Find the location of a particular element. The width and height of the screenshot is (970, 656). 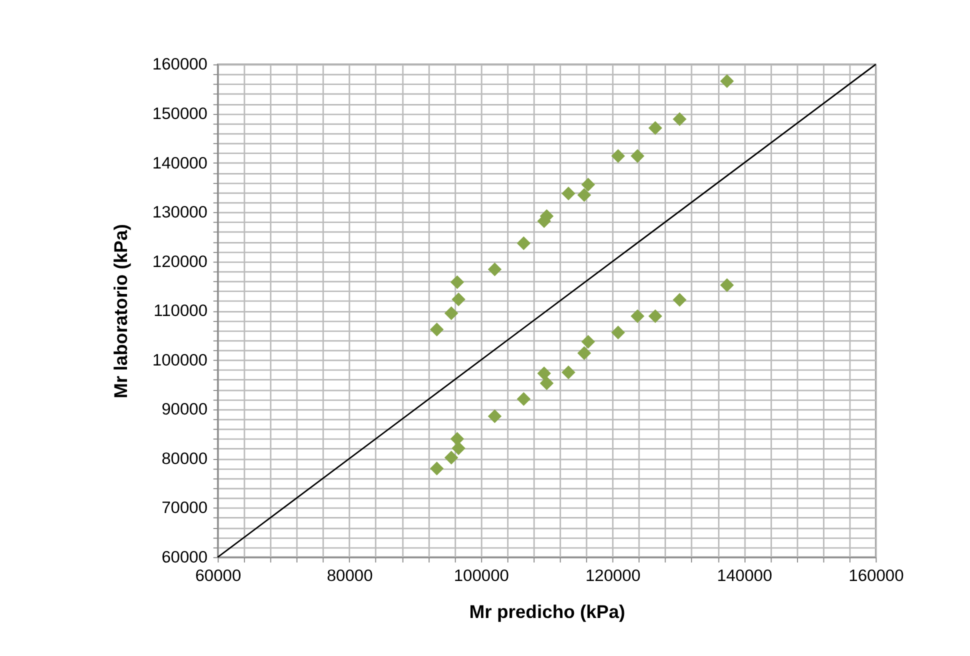

x-tick-label: 60000 is located at coordinates (218, 575).